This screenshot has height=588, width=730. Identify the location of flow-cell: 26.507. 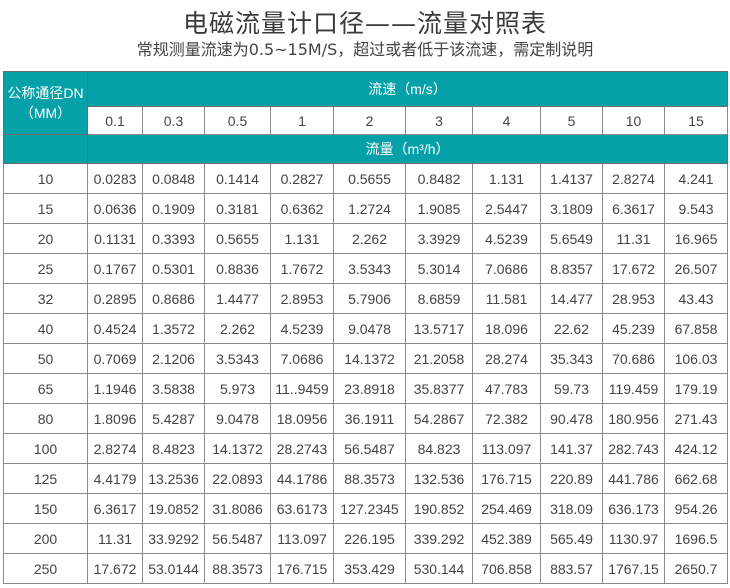
(696, 268).